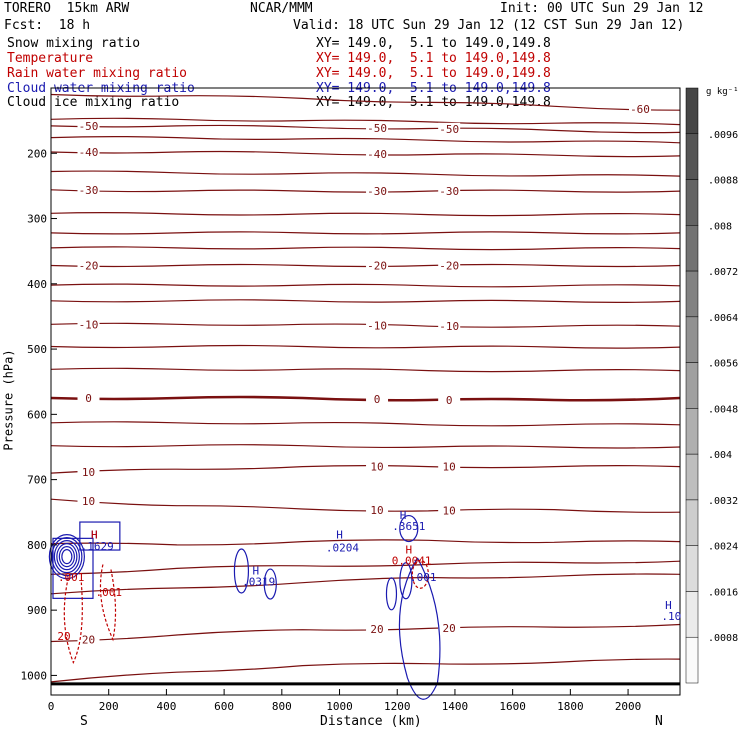  I want to click on forecast-hour: Fcst: 18 h, so click(47, 25).